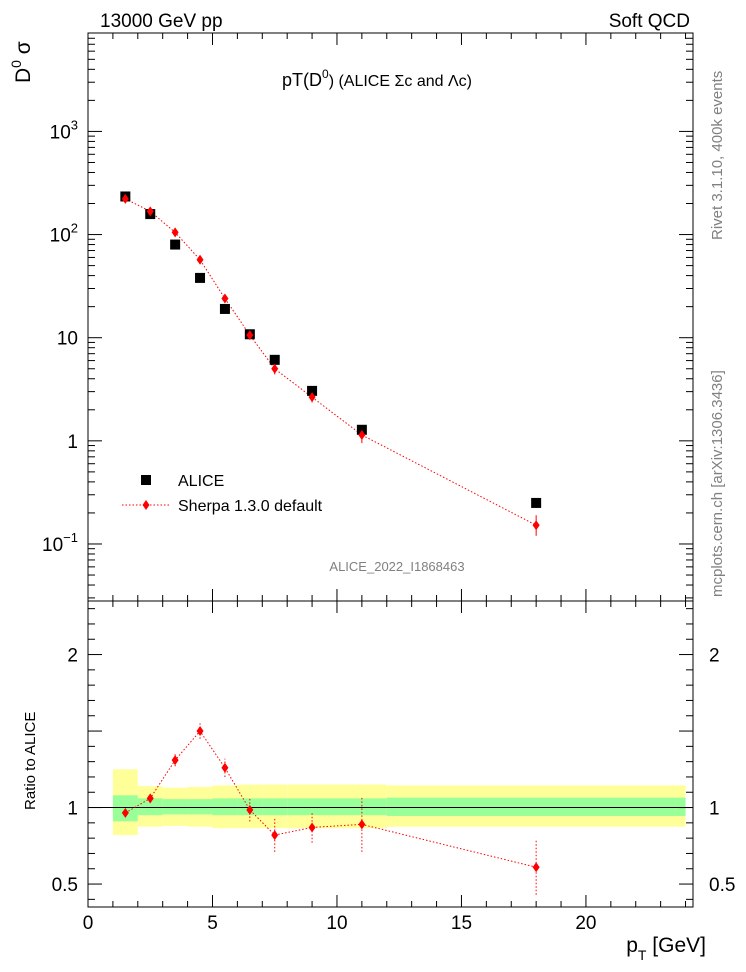 Image resolution: width=746 pixels, height=972 pixels. Describe the element at coordinates (72, 809) in the screenshot. I see `ratio-y-tick-label: 1` at that location.